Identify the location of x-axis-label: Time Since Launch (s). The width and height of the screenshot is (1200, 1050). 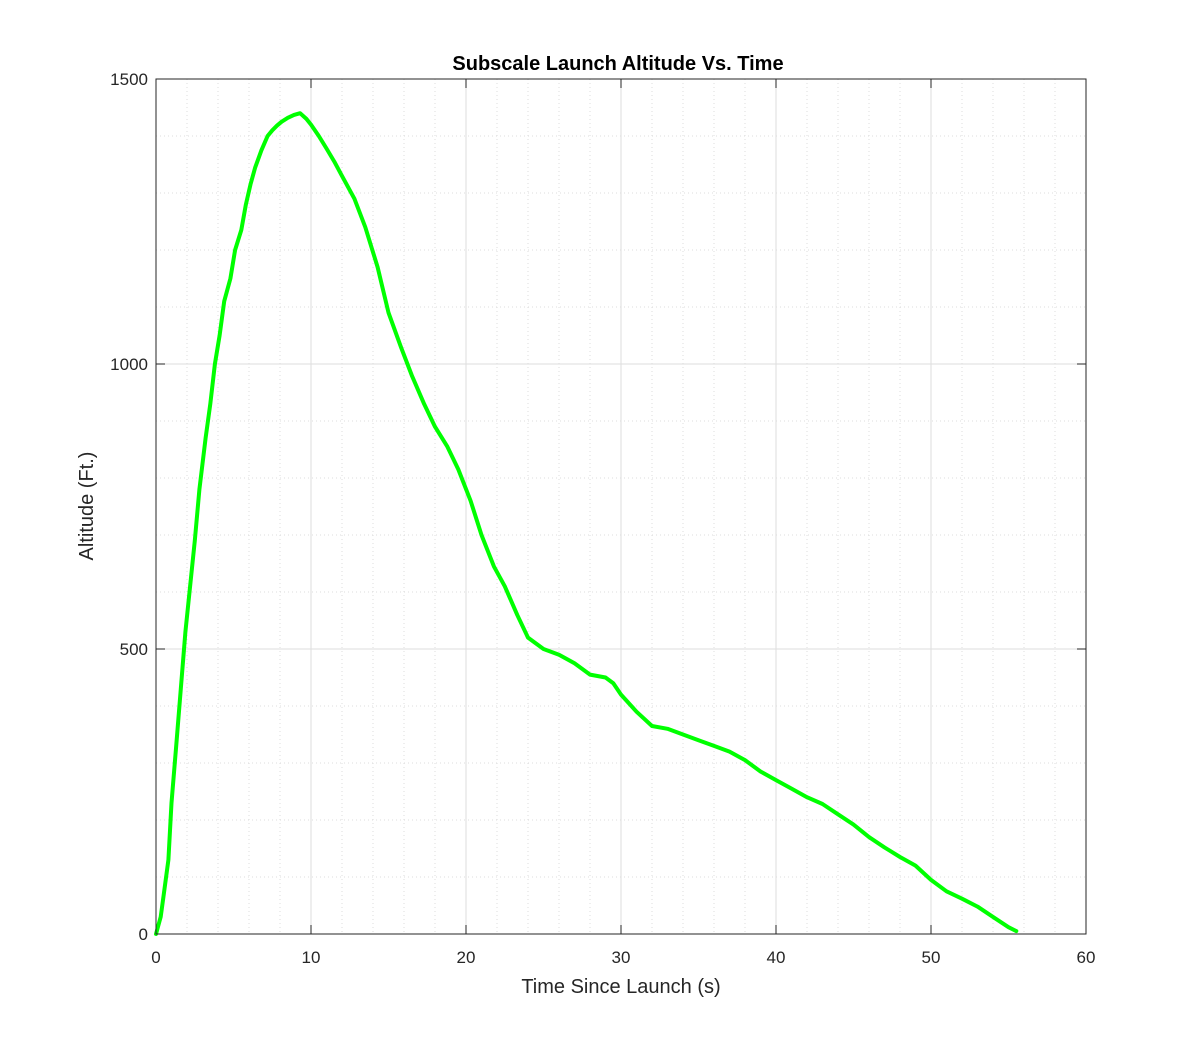
(620, 987).